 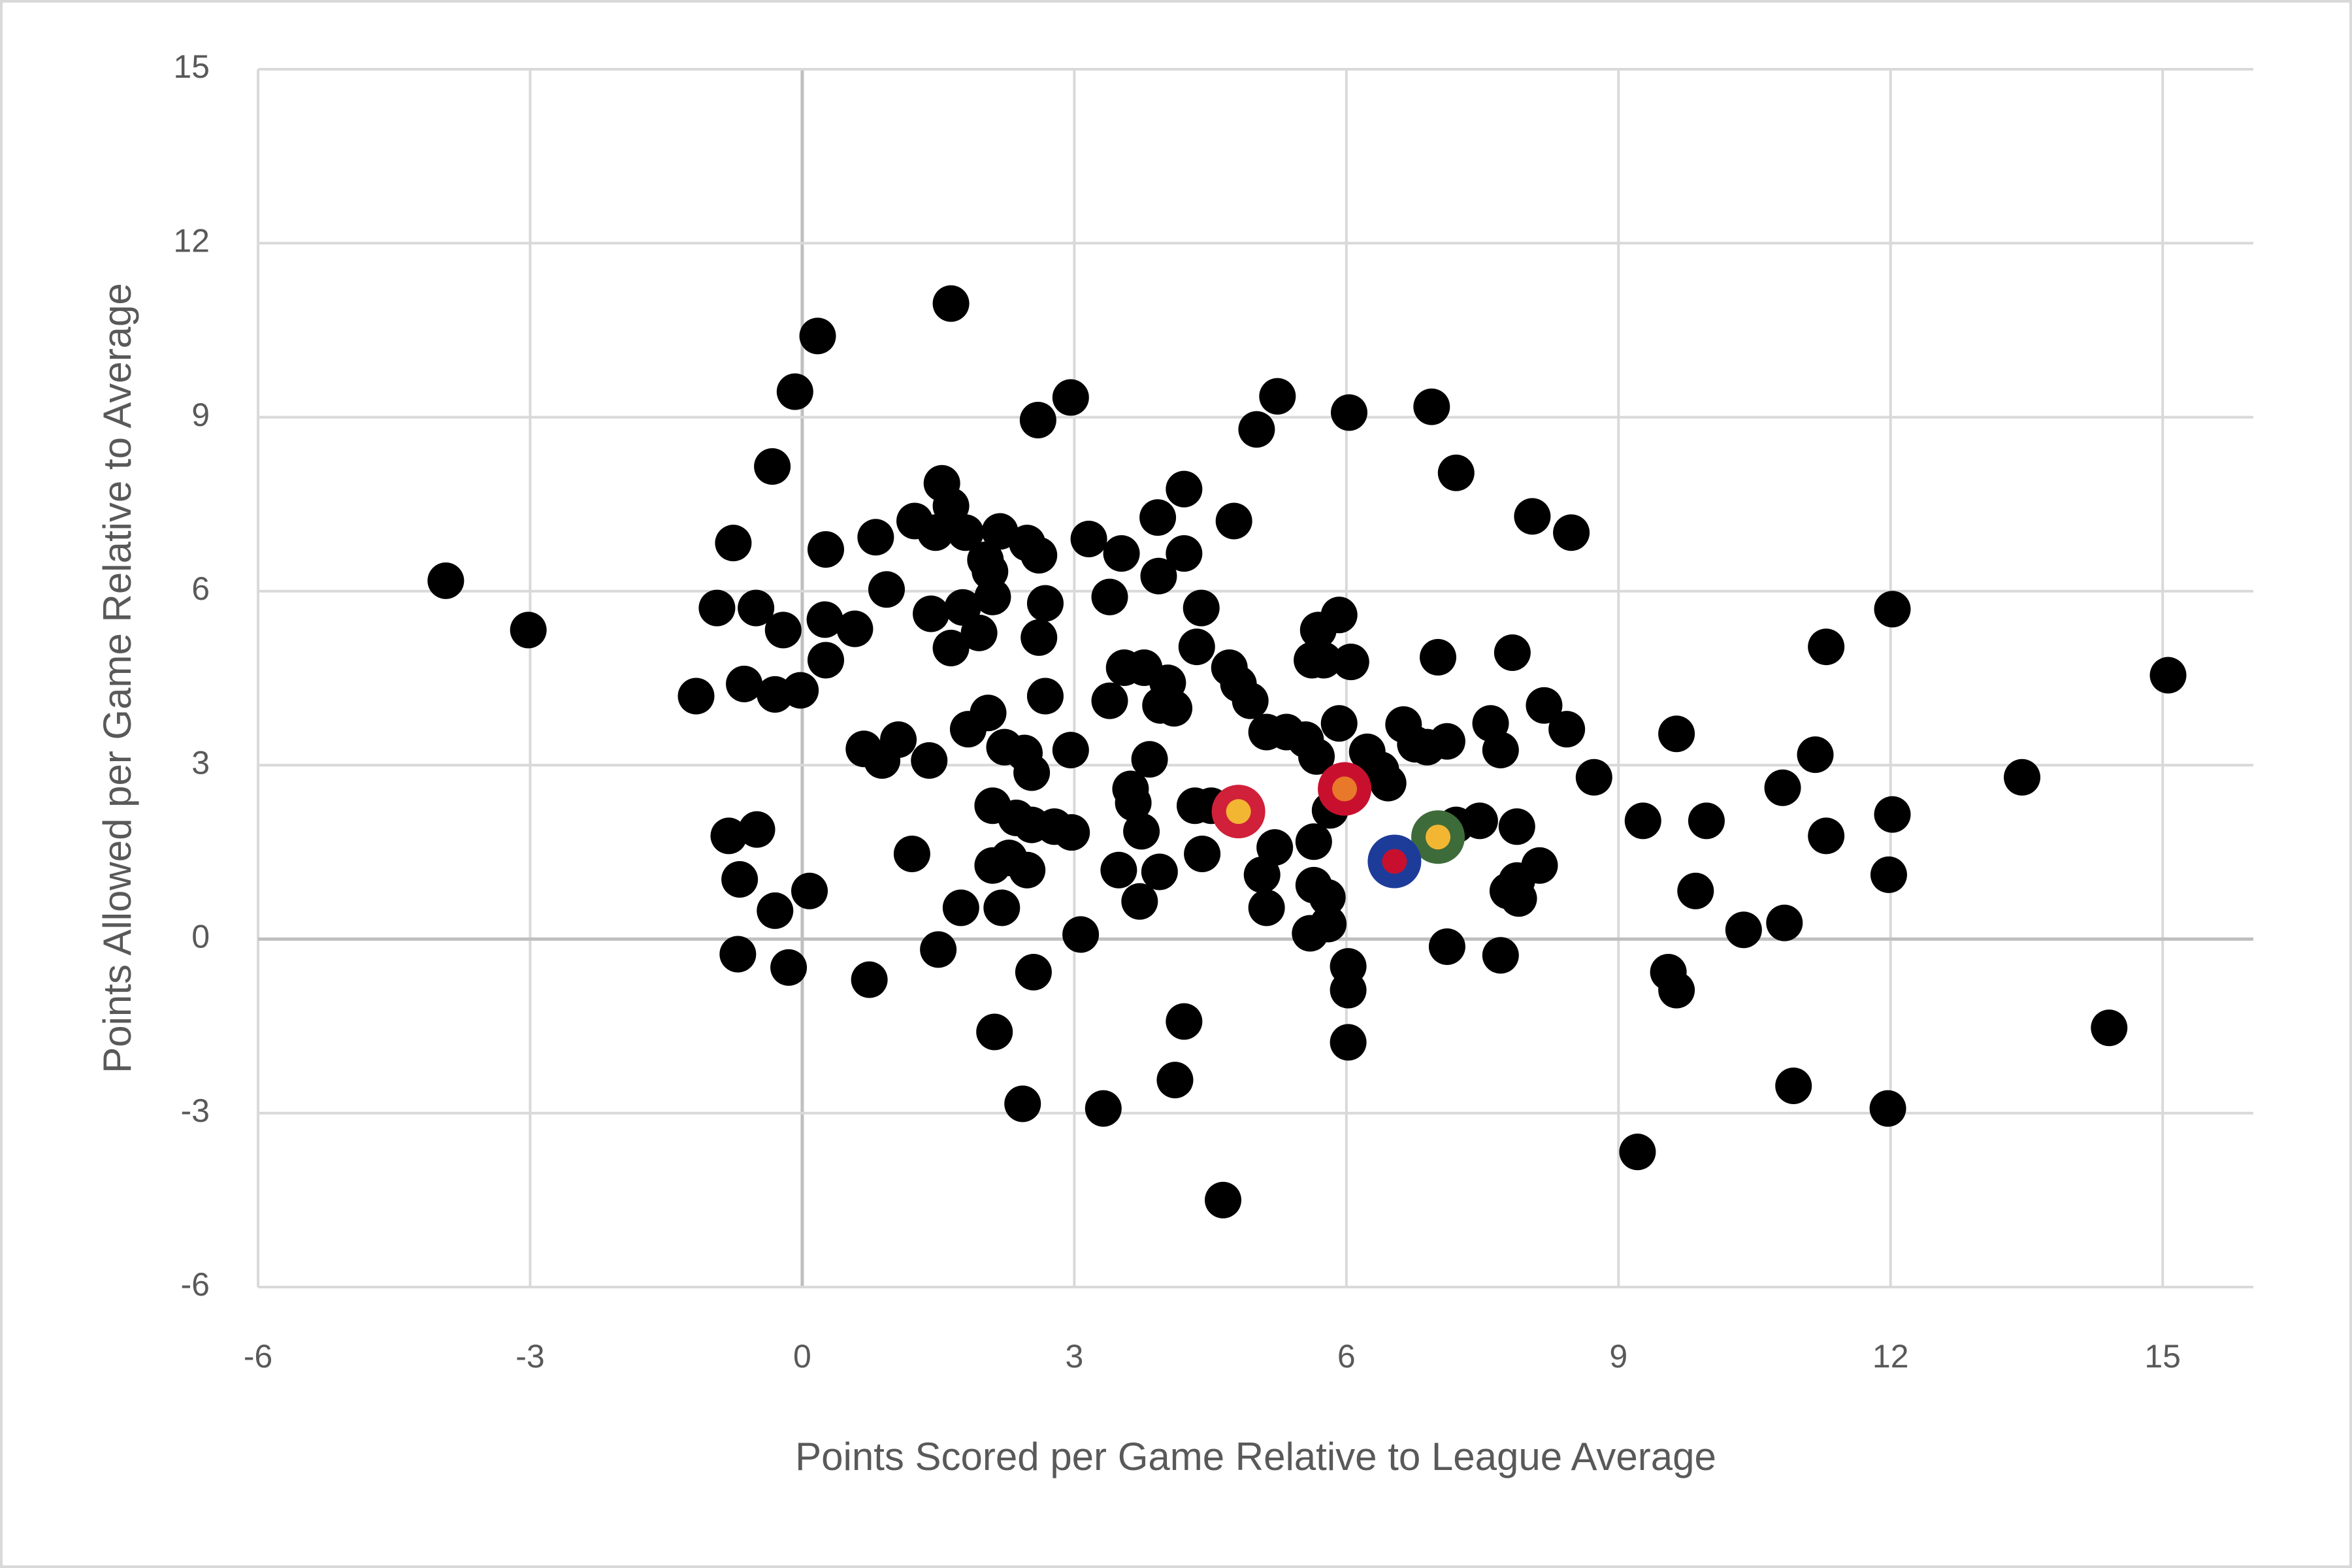 I want to click on x-tick-label: 3, so click(x=1074, y=1356).